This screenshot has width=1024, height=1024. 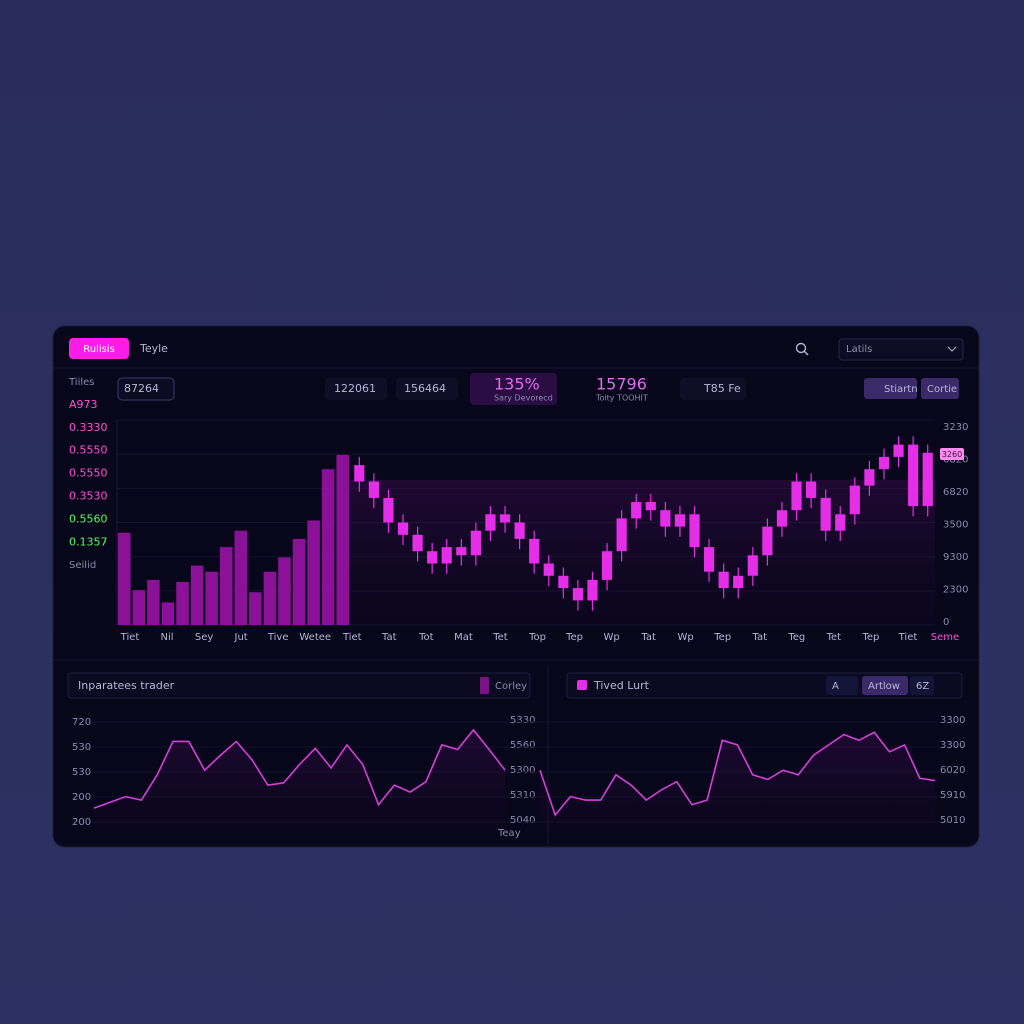 What do you see at coordinates (522, 770) in the screenshot?
I see `y-axis-label-right: 5300` at bounding box center [522, 770].